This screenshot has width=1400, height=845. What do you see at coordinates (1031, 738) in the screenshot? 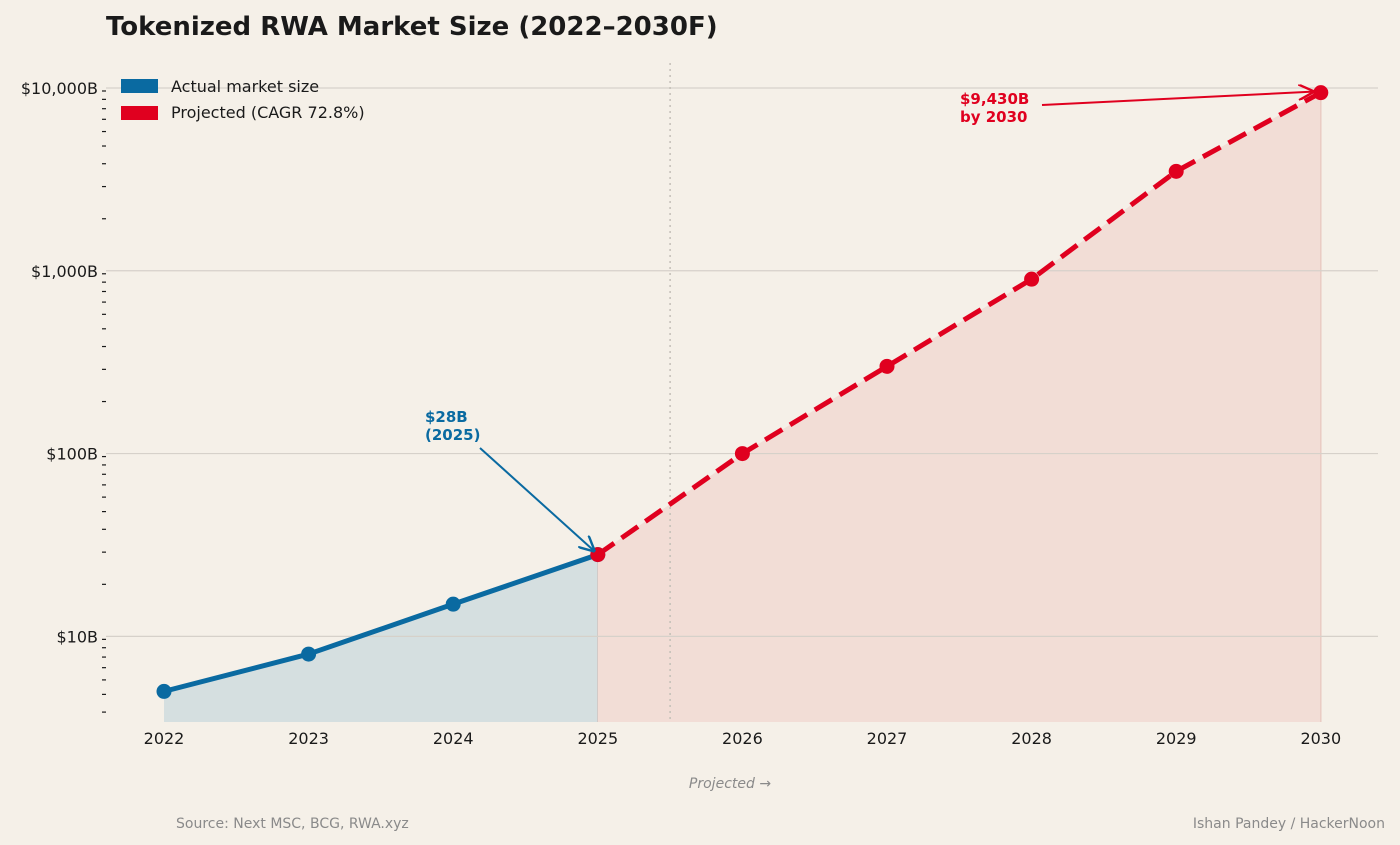
I see `x-tick-label: 2028` at bounding box center [1031, 738].